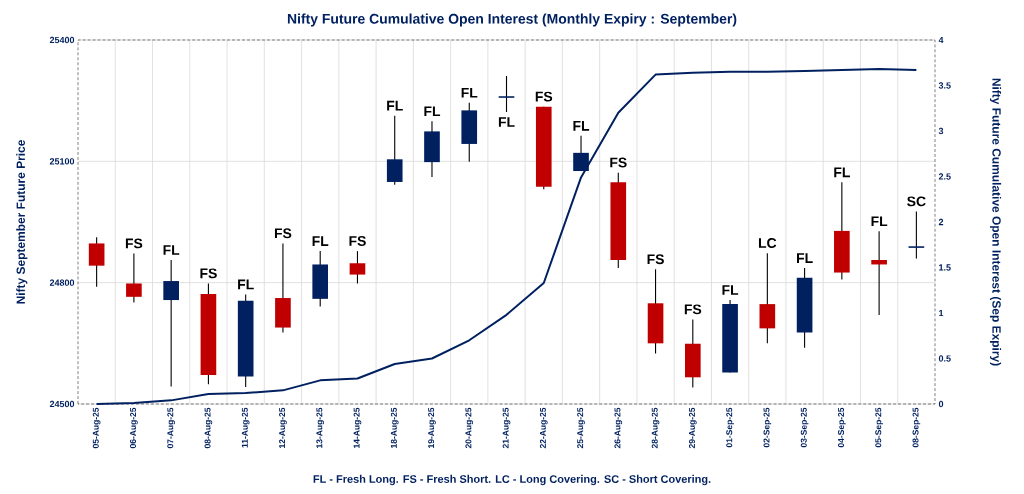 The image size is (1024, 494). I want to click on y2-axis-title: Nifty Future Cumulative Open Interest (Sep Expiry), so click(995, 222).